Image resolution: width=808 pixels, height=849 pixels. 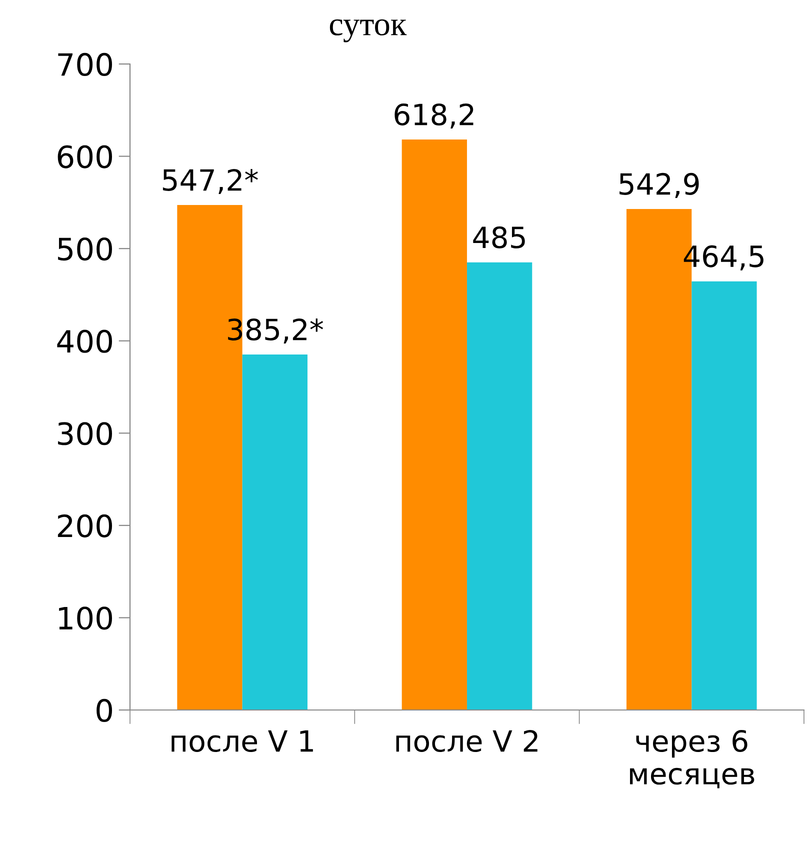 What do you see at coordinates (210, 181) in the screenshot?
I see `data-label: 547,2*` at bounding box center [210, 181].